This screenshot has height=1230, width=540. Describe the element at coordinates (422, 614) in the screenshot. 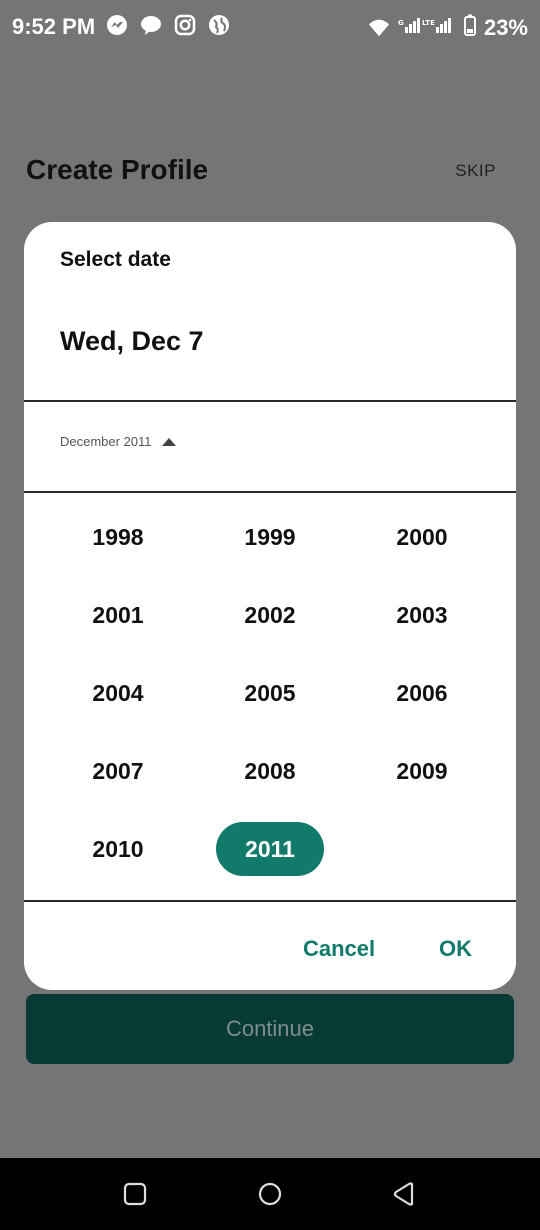

I see `year-option: 2003` at that location.